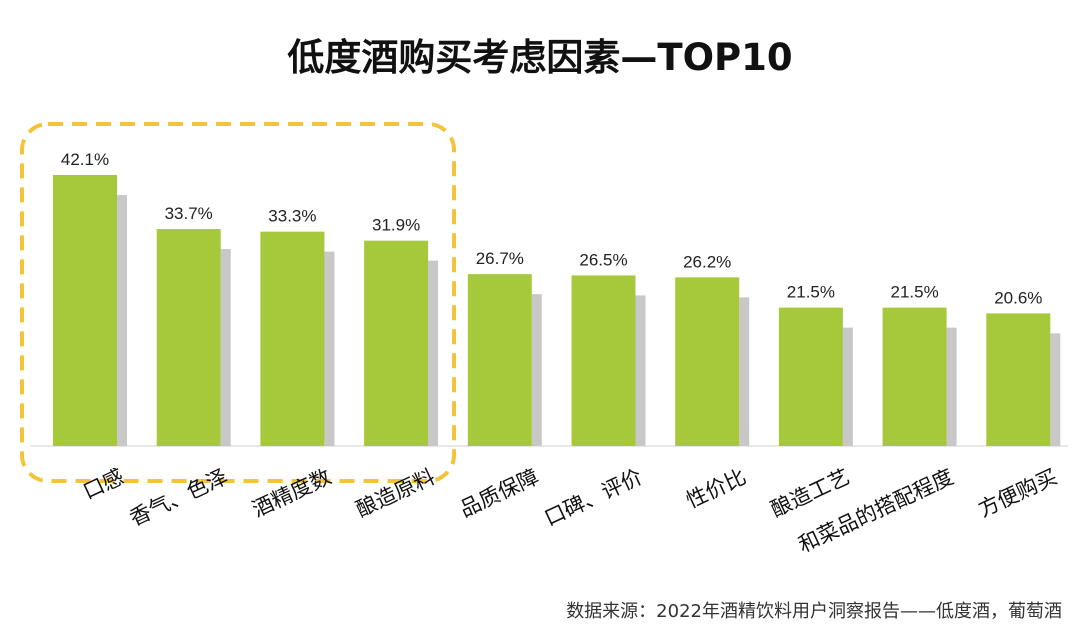  I want to click on category-label: 品质保障, so click(499, 493).